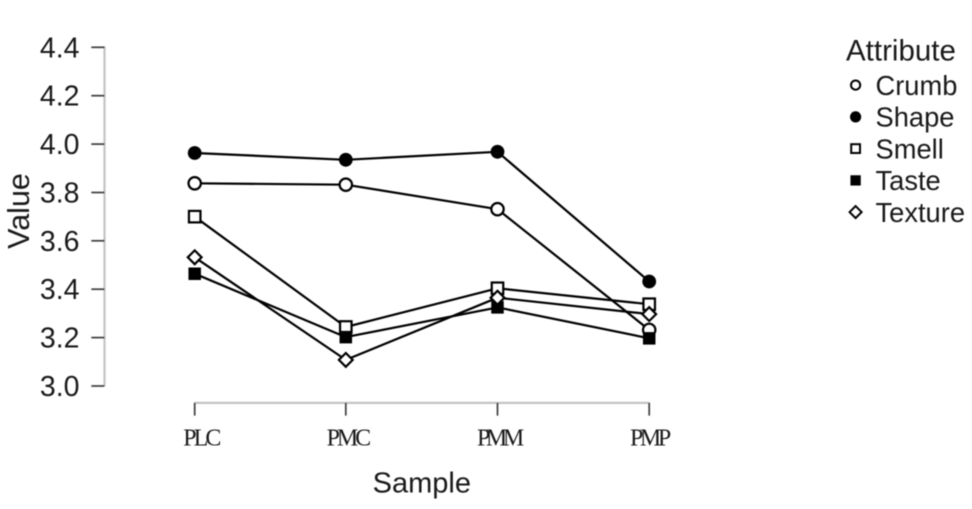  Describe the element at coordinates (60, 145) in the screenshot. I see `svg-text: 4.0` at that location.